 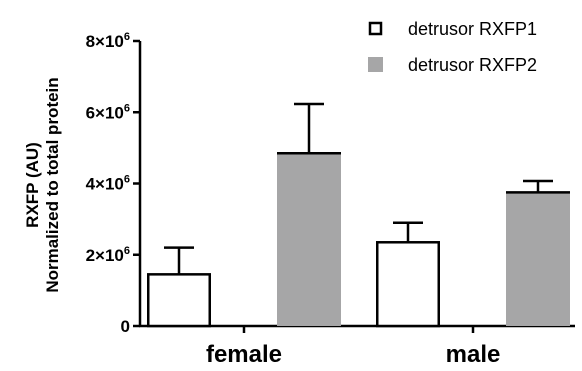 I want to click on x-axis: female male, so click(x=357, y=346).